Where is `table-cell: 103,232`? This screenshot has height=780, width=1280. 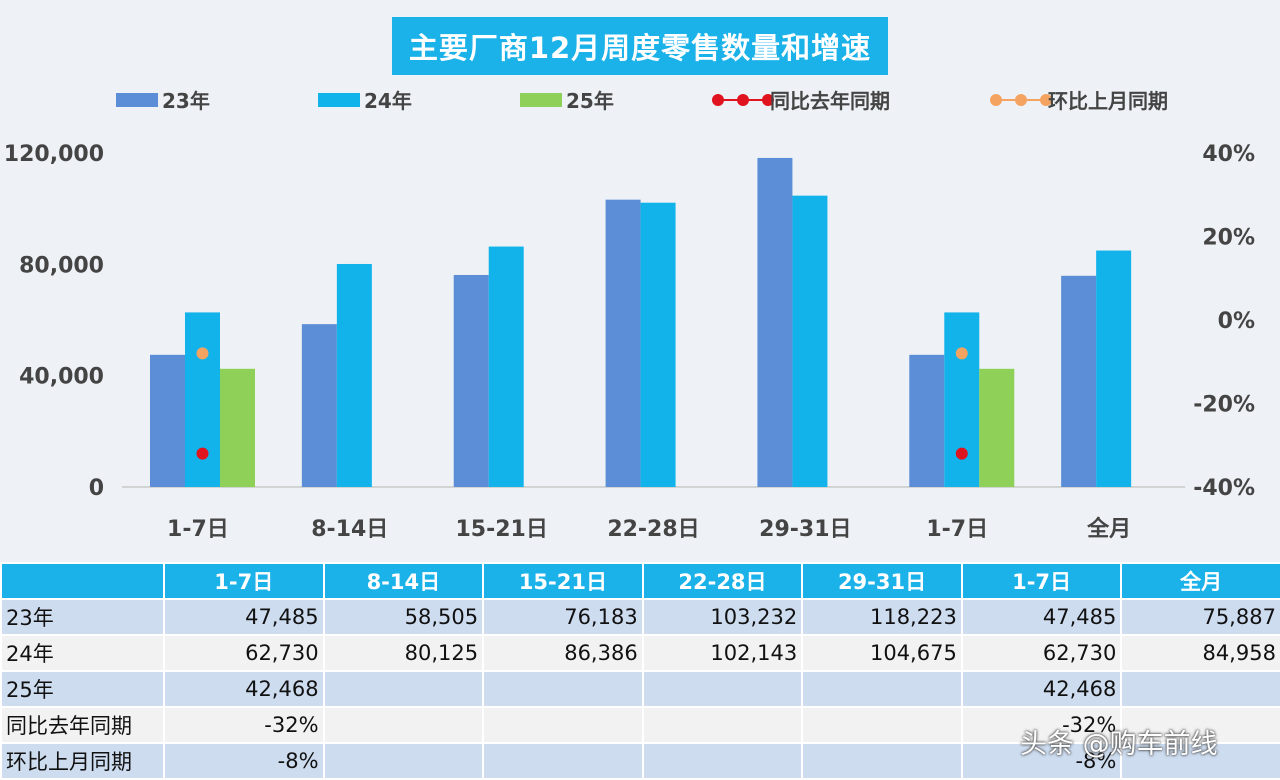 table-cell: 103,232 is located at coordinates (722, 617).